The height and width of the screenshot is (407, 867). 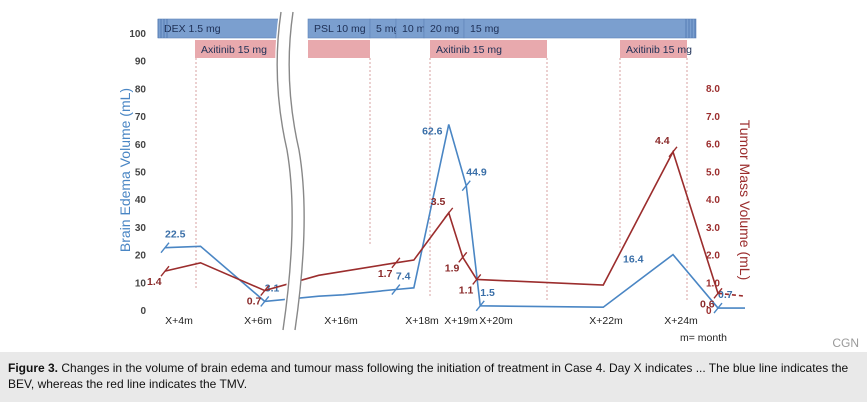 What do you see at coordinates (141, 145) in the screenshot?
I see `y-tick-label: 60` at bounding box center [141, 145].